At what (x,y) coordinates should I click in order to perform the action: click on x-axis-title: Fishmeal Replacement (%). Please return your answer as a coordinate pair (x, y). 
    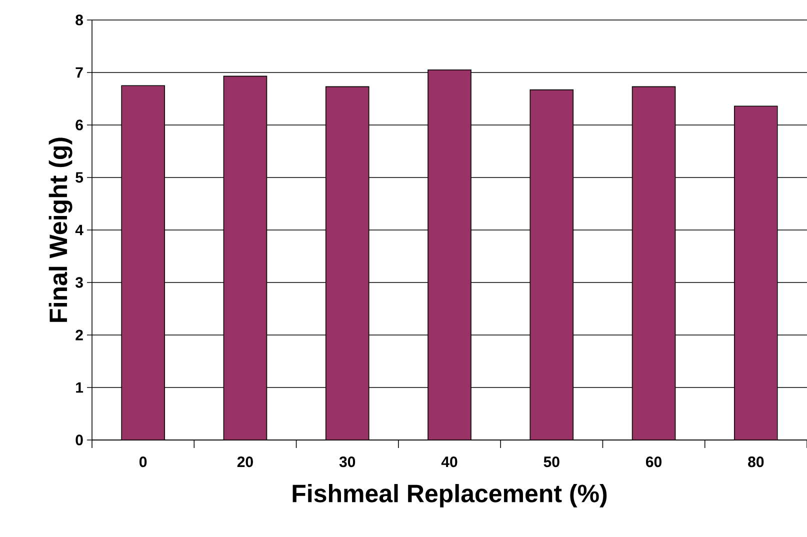
    Looking at the image, I should click on (449, 496).